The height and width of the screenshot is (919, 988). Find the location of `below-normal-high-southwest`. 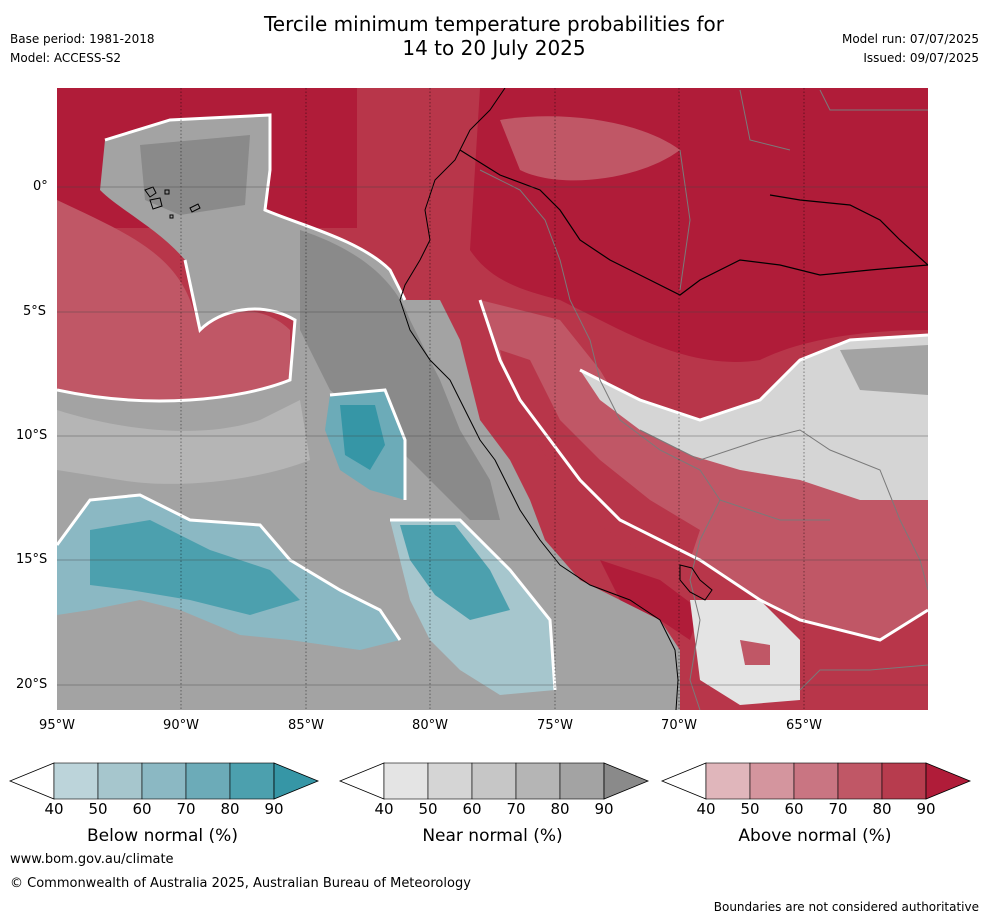

below-normal-high-southwest is located at coordinates (195, 567).